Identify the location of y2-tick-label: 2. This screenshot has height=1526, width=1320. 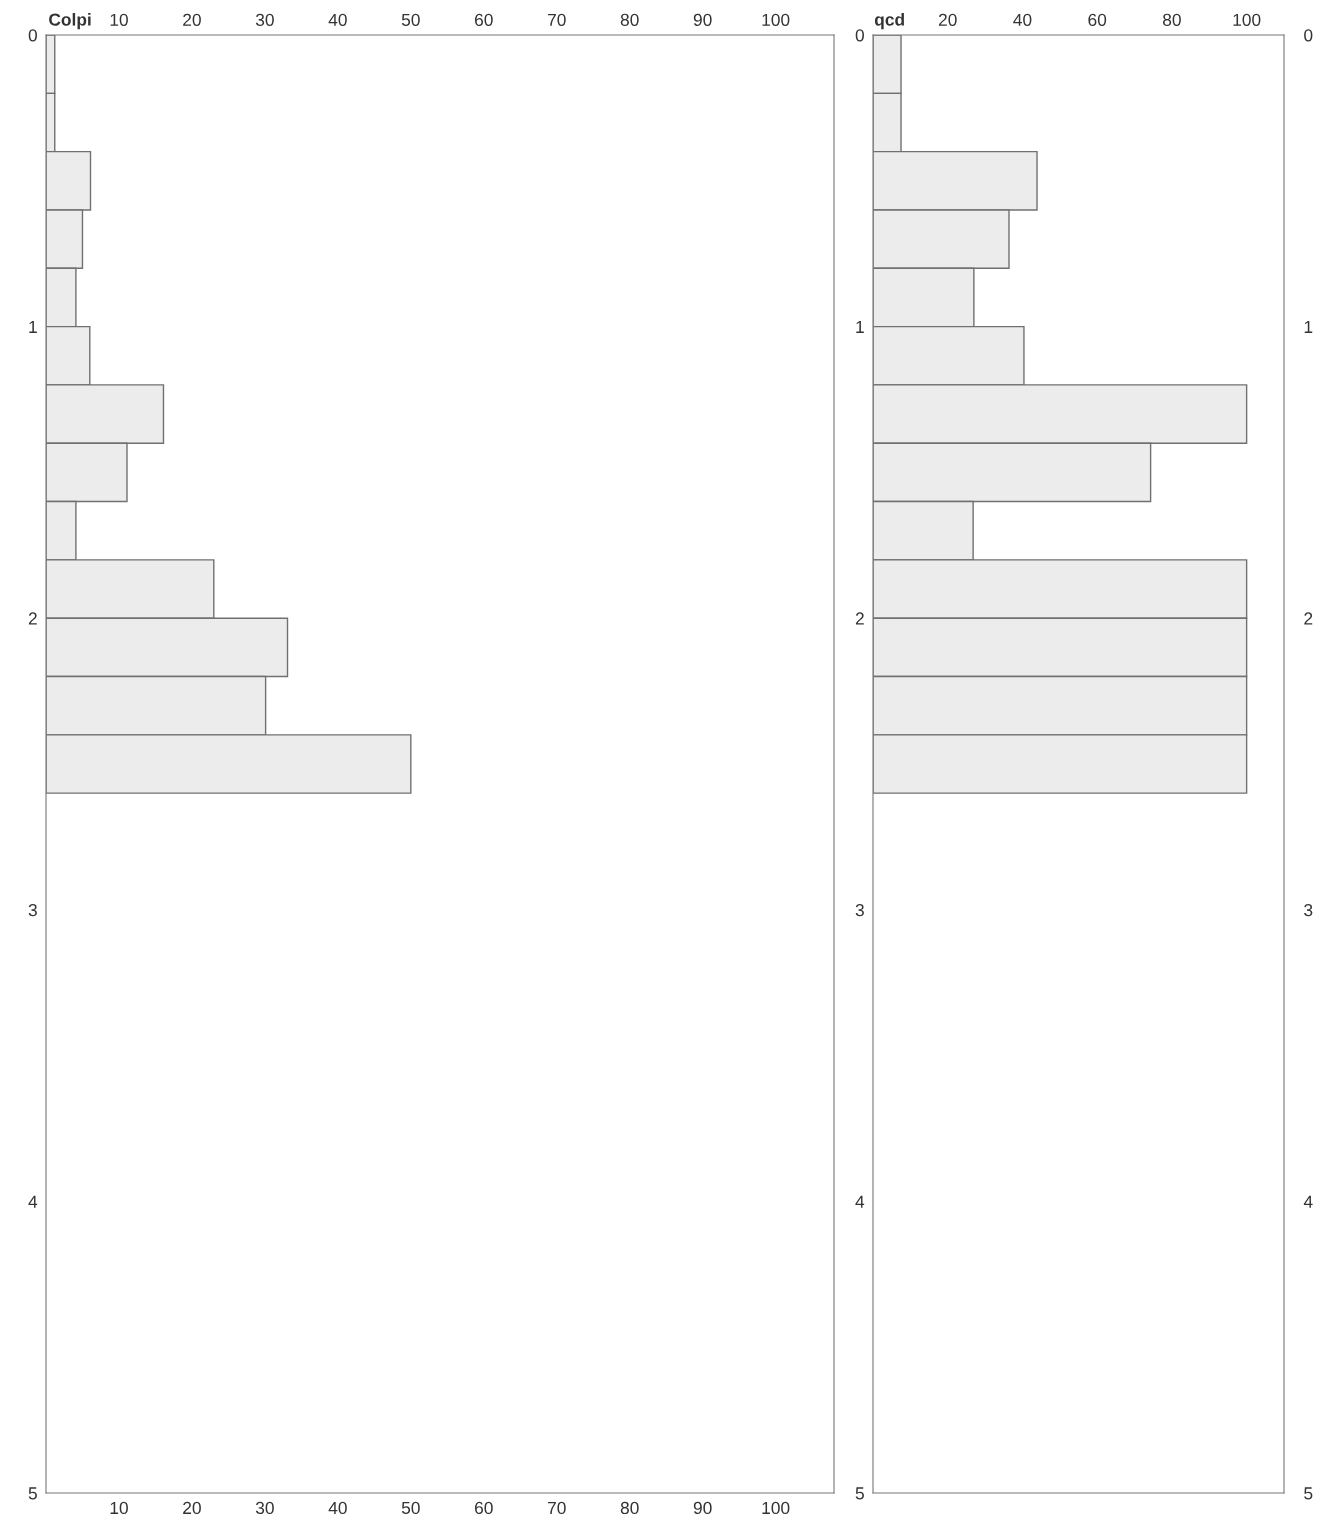
(1308, 618).